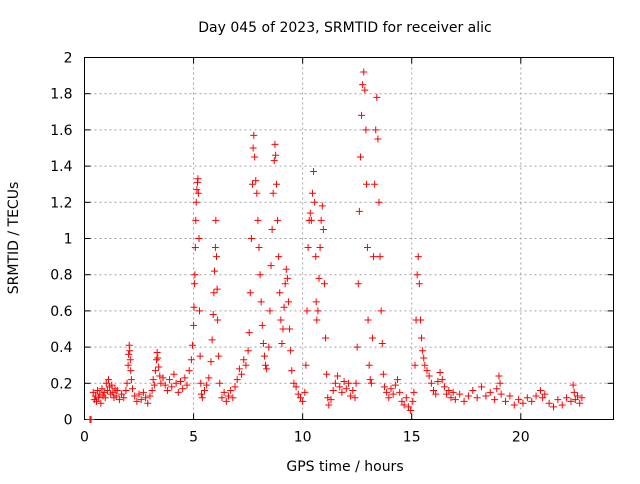 The height and width of the screenshot is (484, 640). Describe the element at coordinates (303, 438) in the screenshot. I see `x-tick-label: 10` at that location.